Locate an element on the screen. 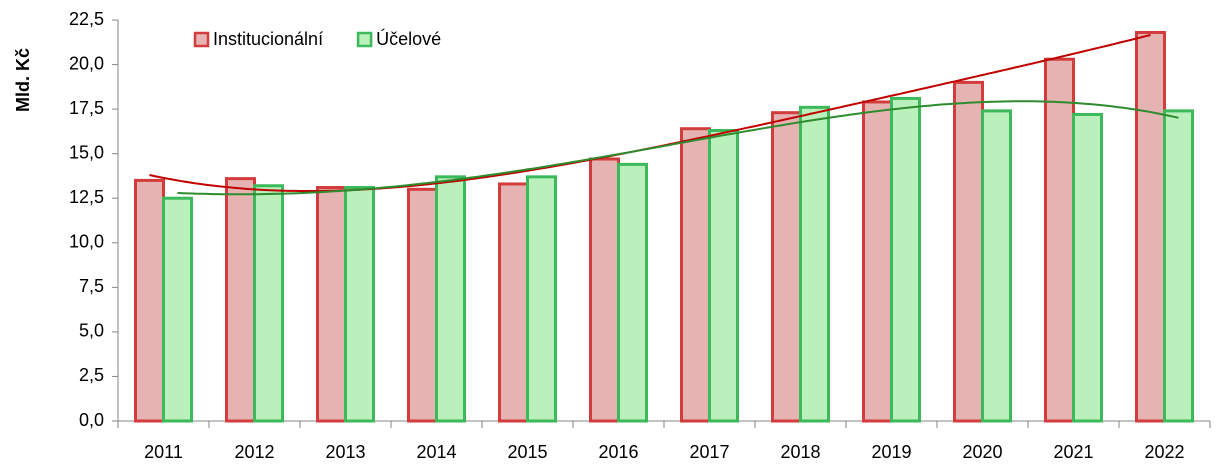 This screenshot has height=465, width=1217. y-axis-label: Mld. Kč is located at coordinates (23, 80).